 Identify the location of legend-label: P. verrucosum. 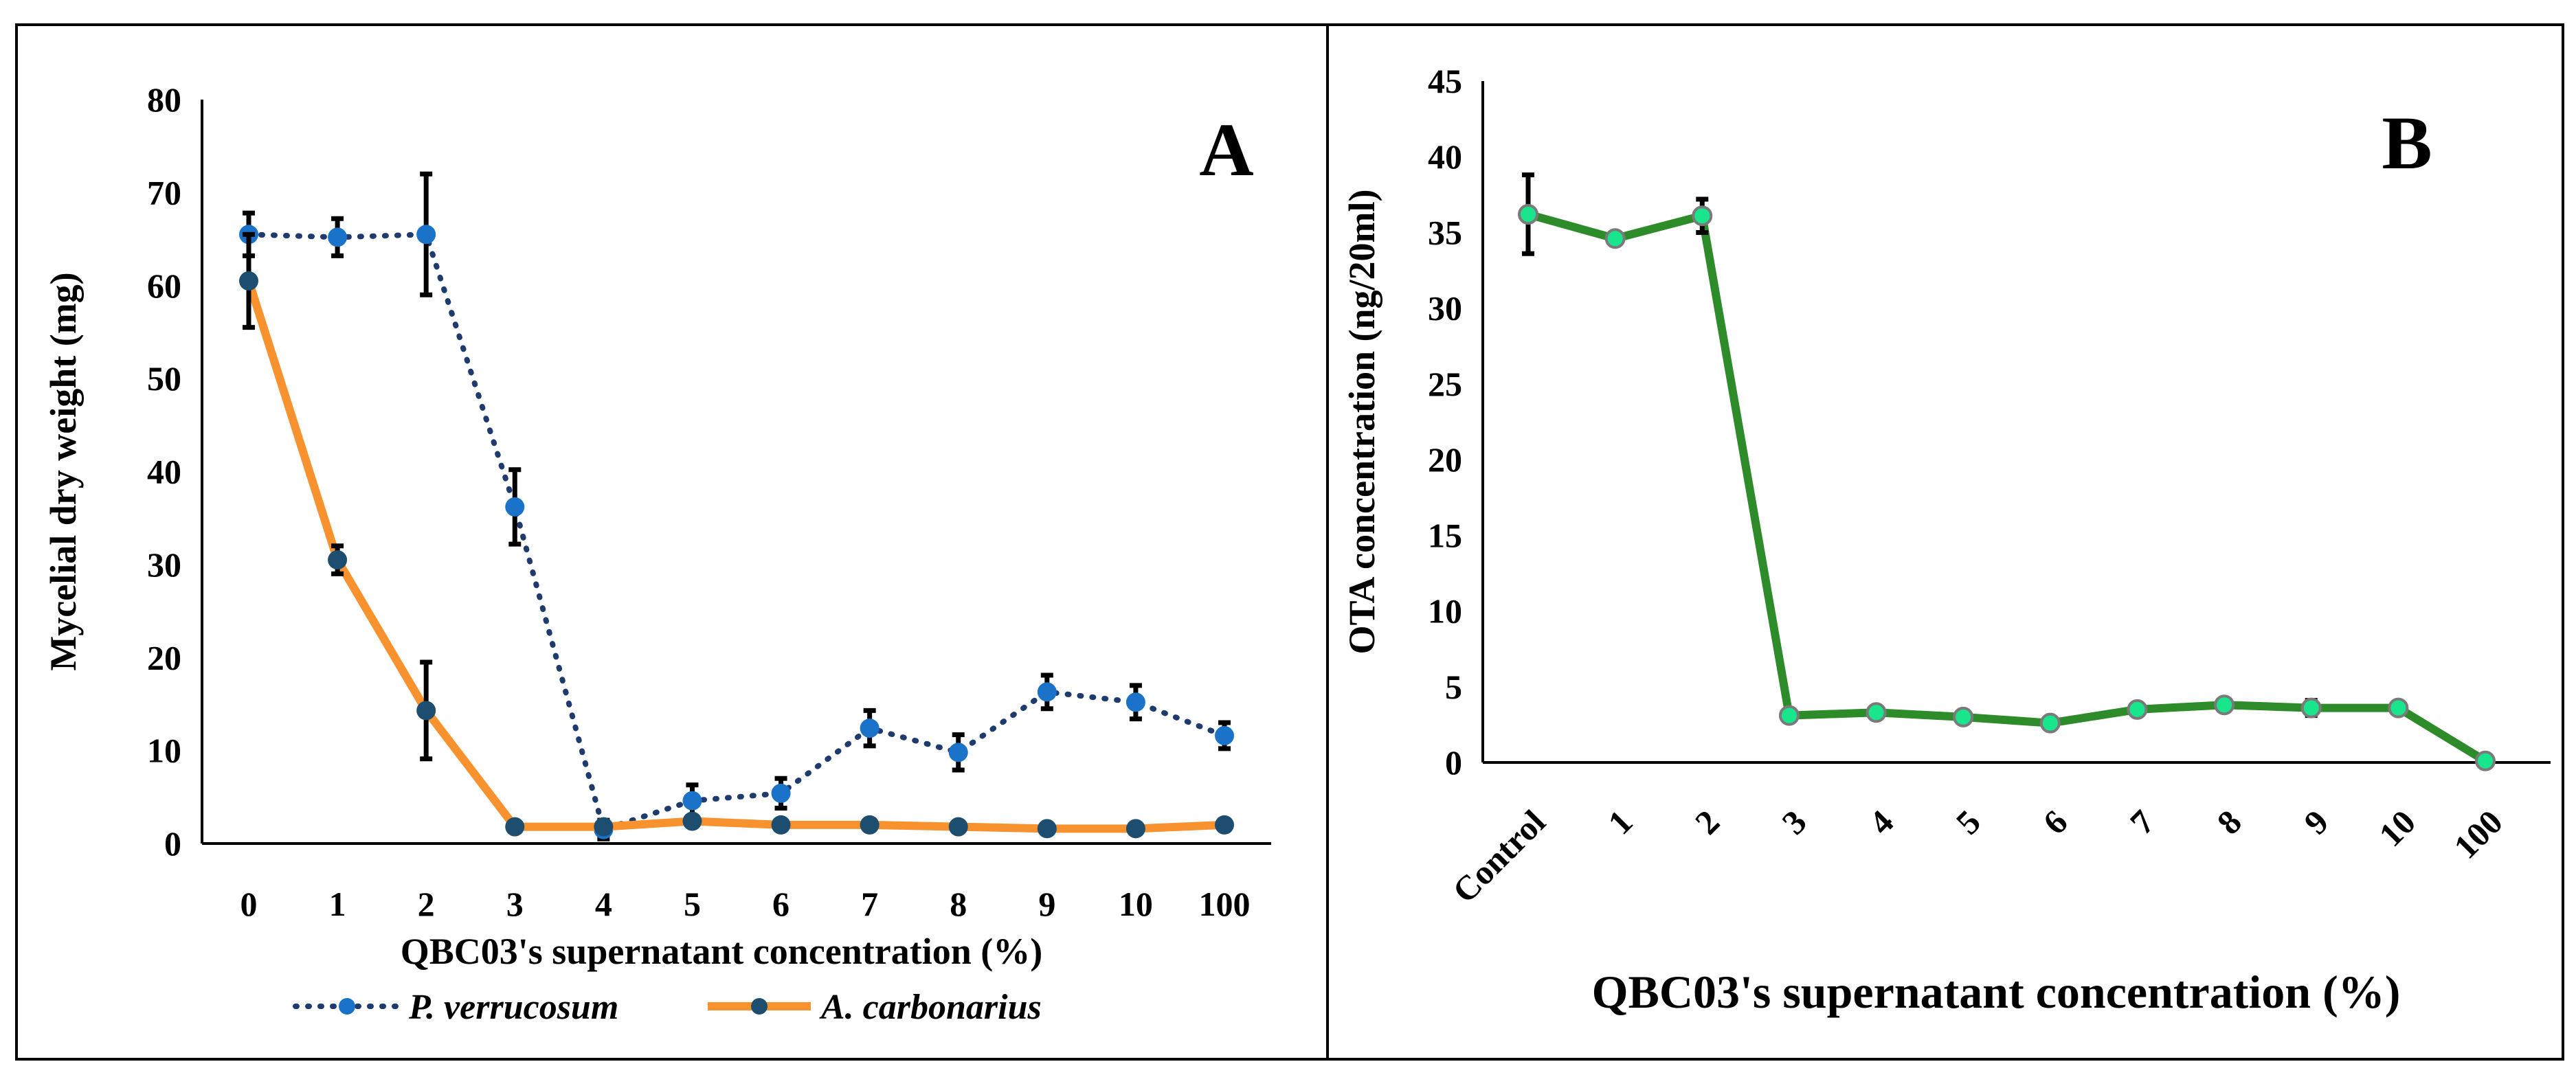
(513, 1007).